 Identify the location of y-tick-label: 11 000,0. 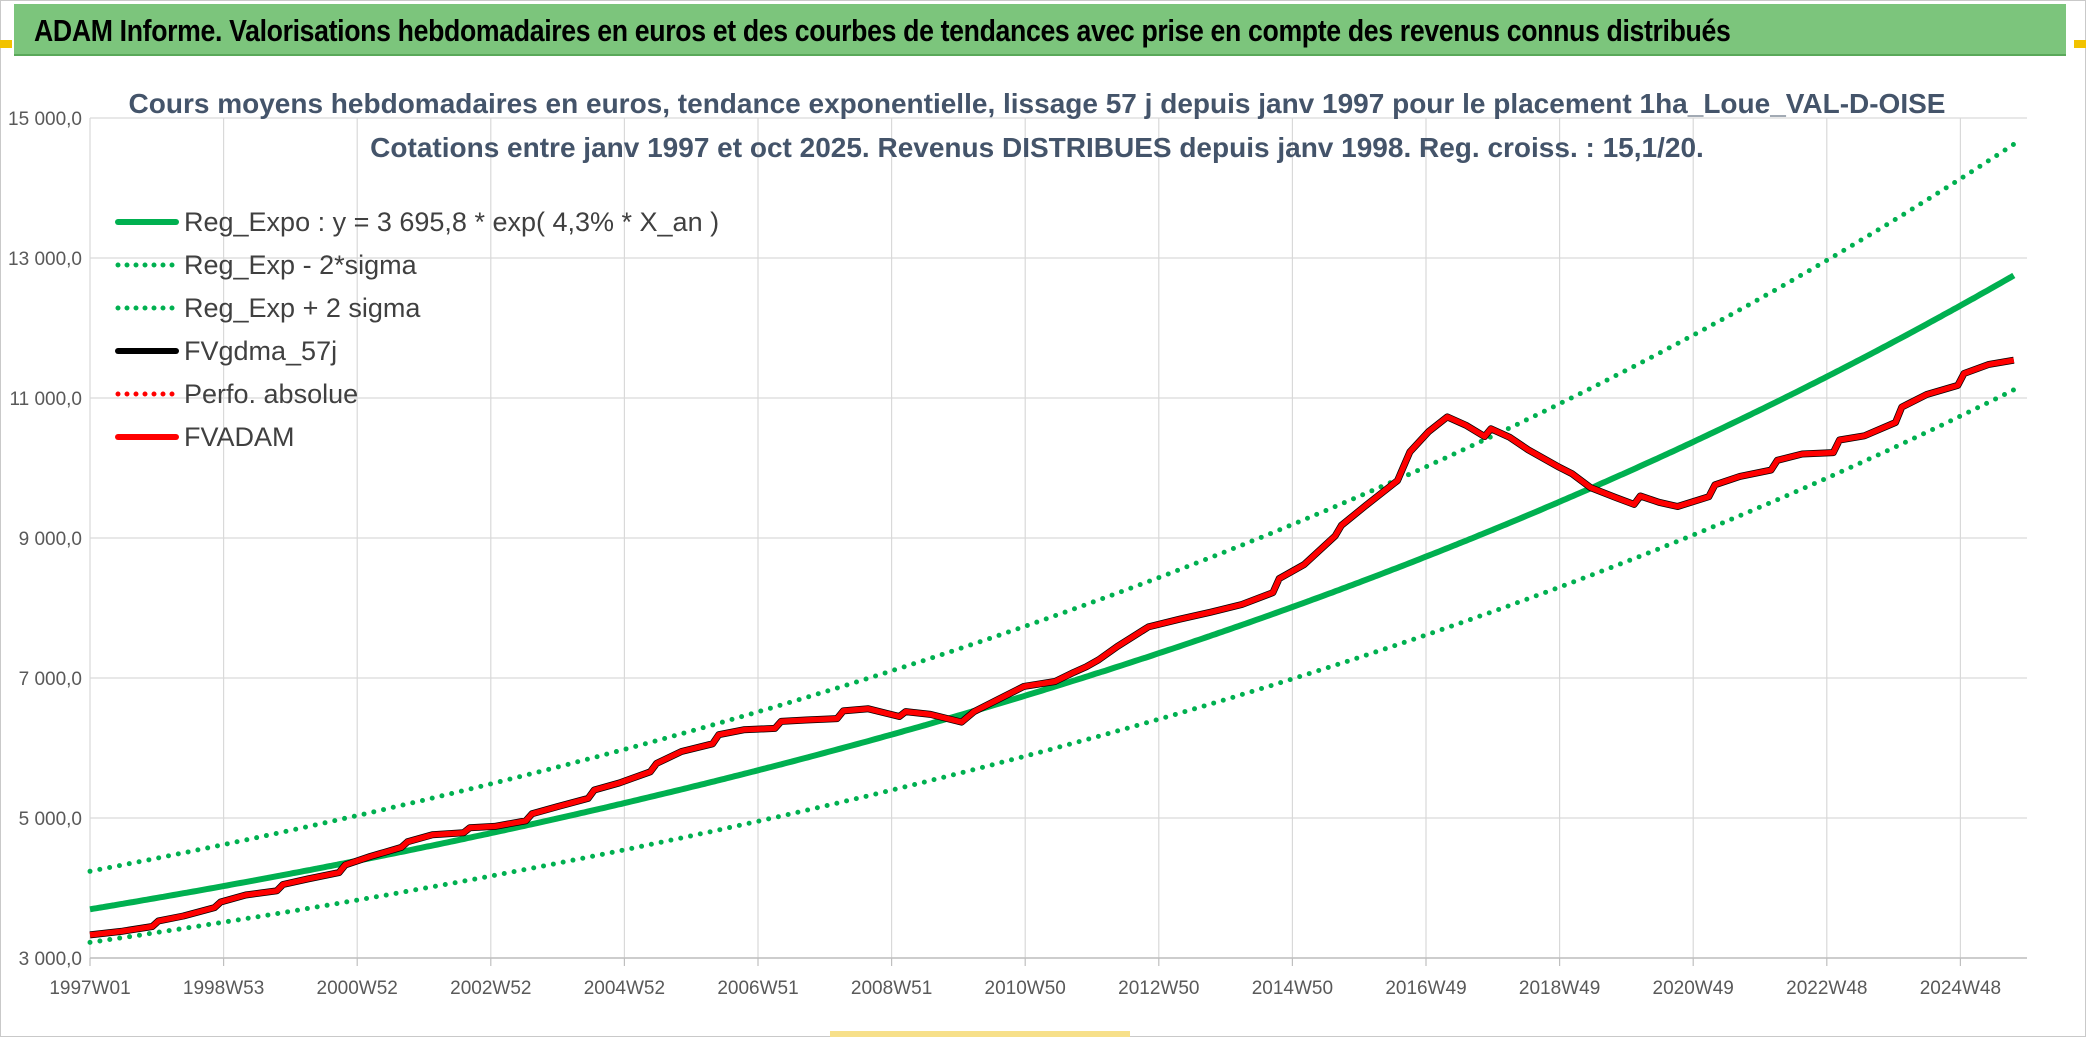
(45, 399).